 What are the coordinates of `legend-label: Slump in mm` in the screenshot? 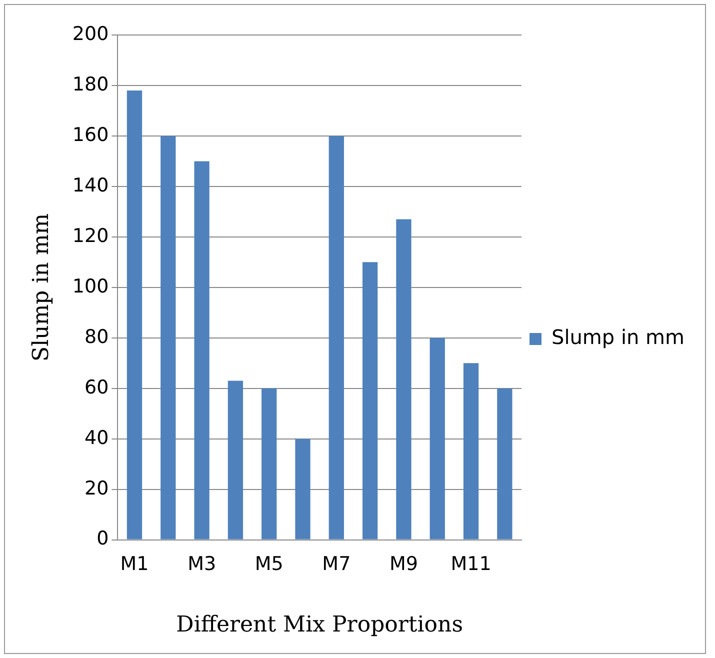 It's located at (618, 337).